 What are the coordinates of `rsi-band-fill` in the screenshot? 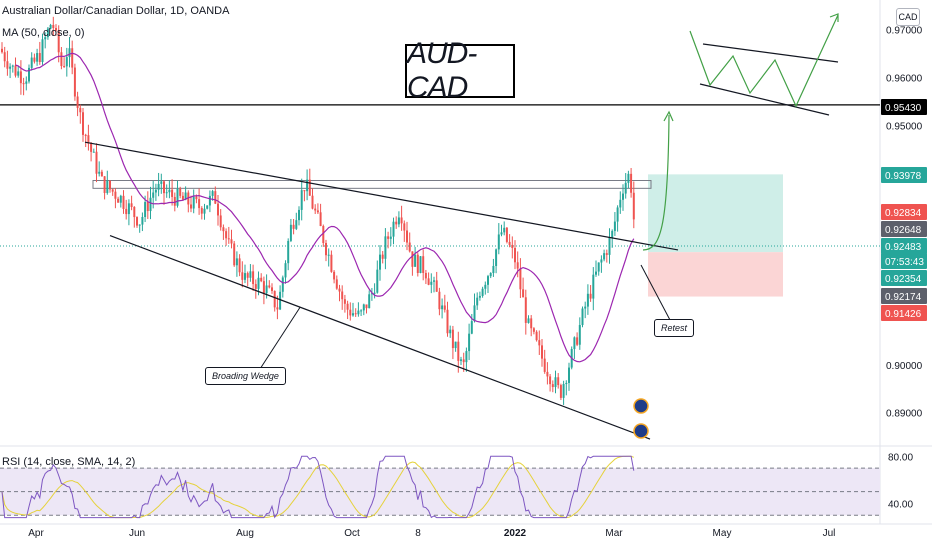 It's located at (440, 492).